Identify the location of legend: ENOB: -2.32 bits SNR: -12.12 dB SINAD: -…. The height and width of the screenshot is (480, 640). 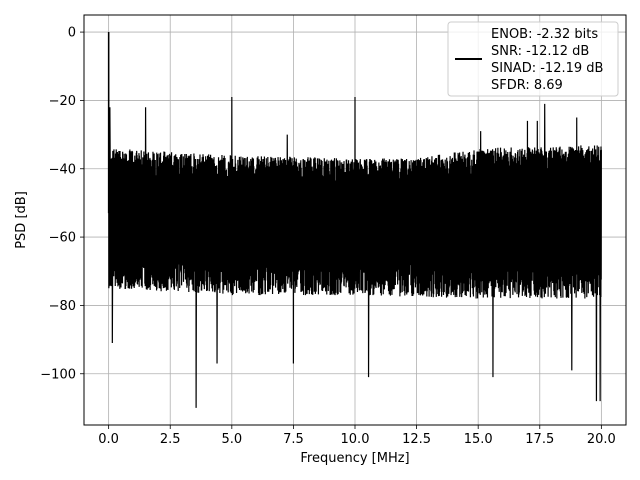
(533, 59).